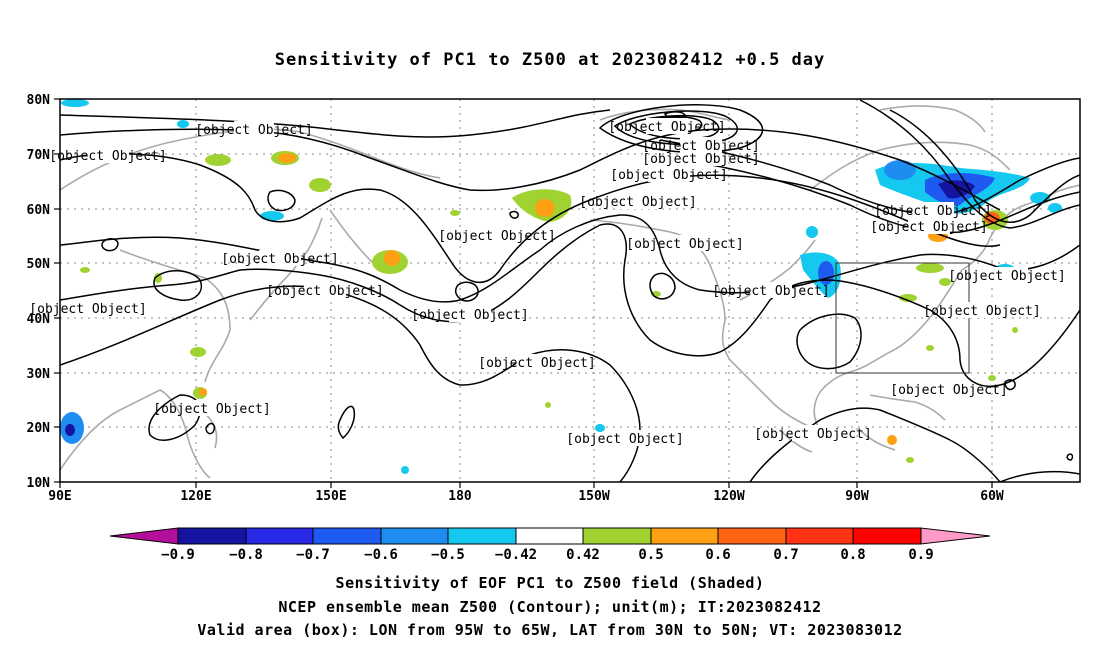  What do you see at coordinates (857, 496) in the screenshot?
I see `lon-label: 90W` at bounding box center [857, 496].